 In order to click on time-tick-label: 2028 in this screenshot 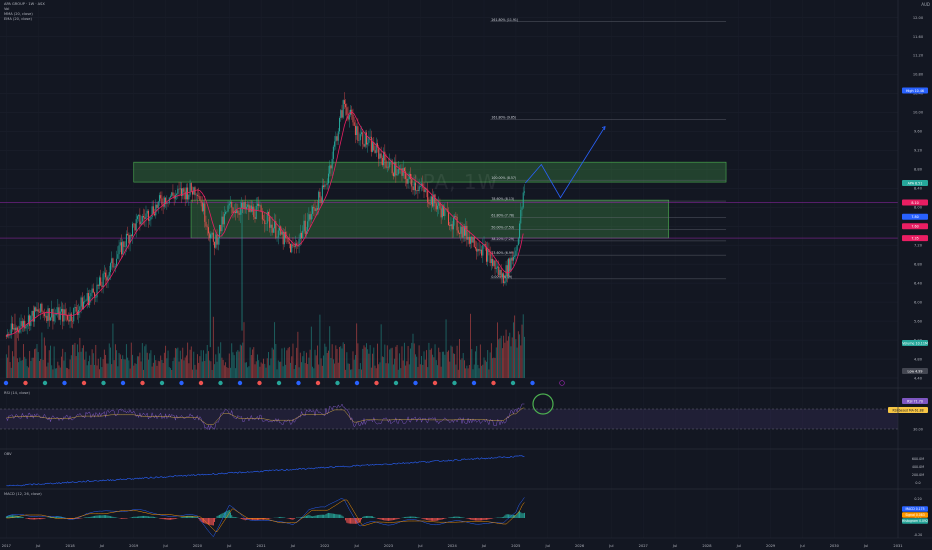, I will do `click(707, 546)`.